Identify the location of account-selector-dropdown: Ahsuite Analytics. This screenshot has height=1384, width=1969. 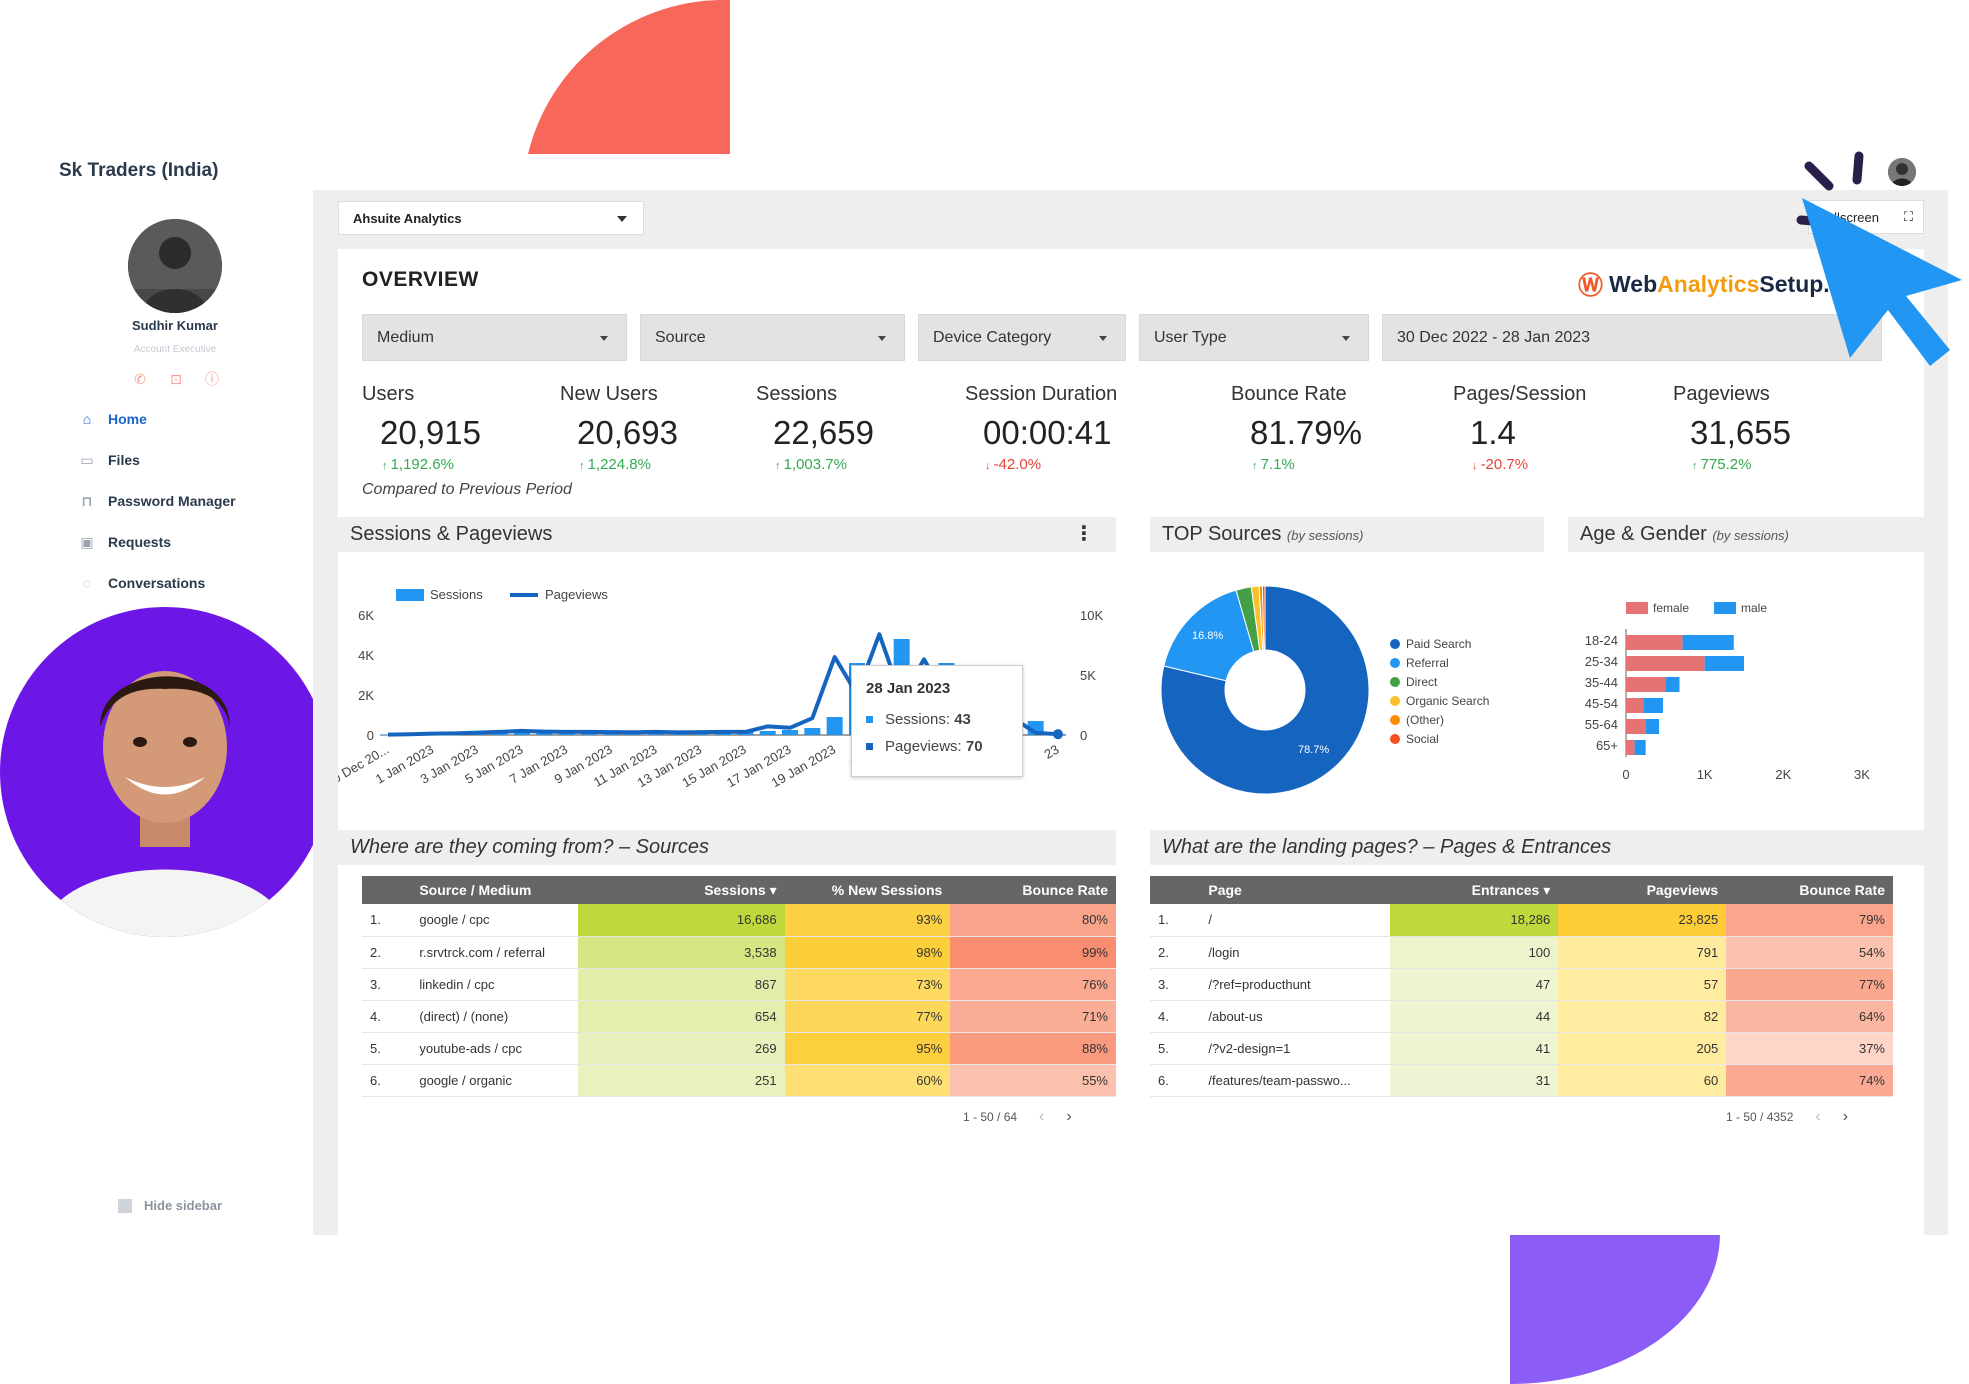
(491, 218).